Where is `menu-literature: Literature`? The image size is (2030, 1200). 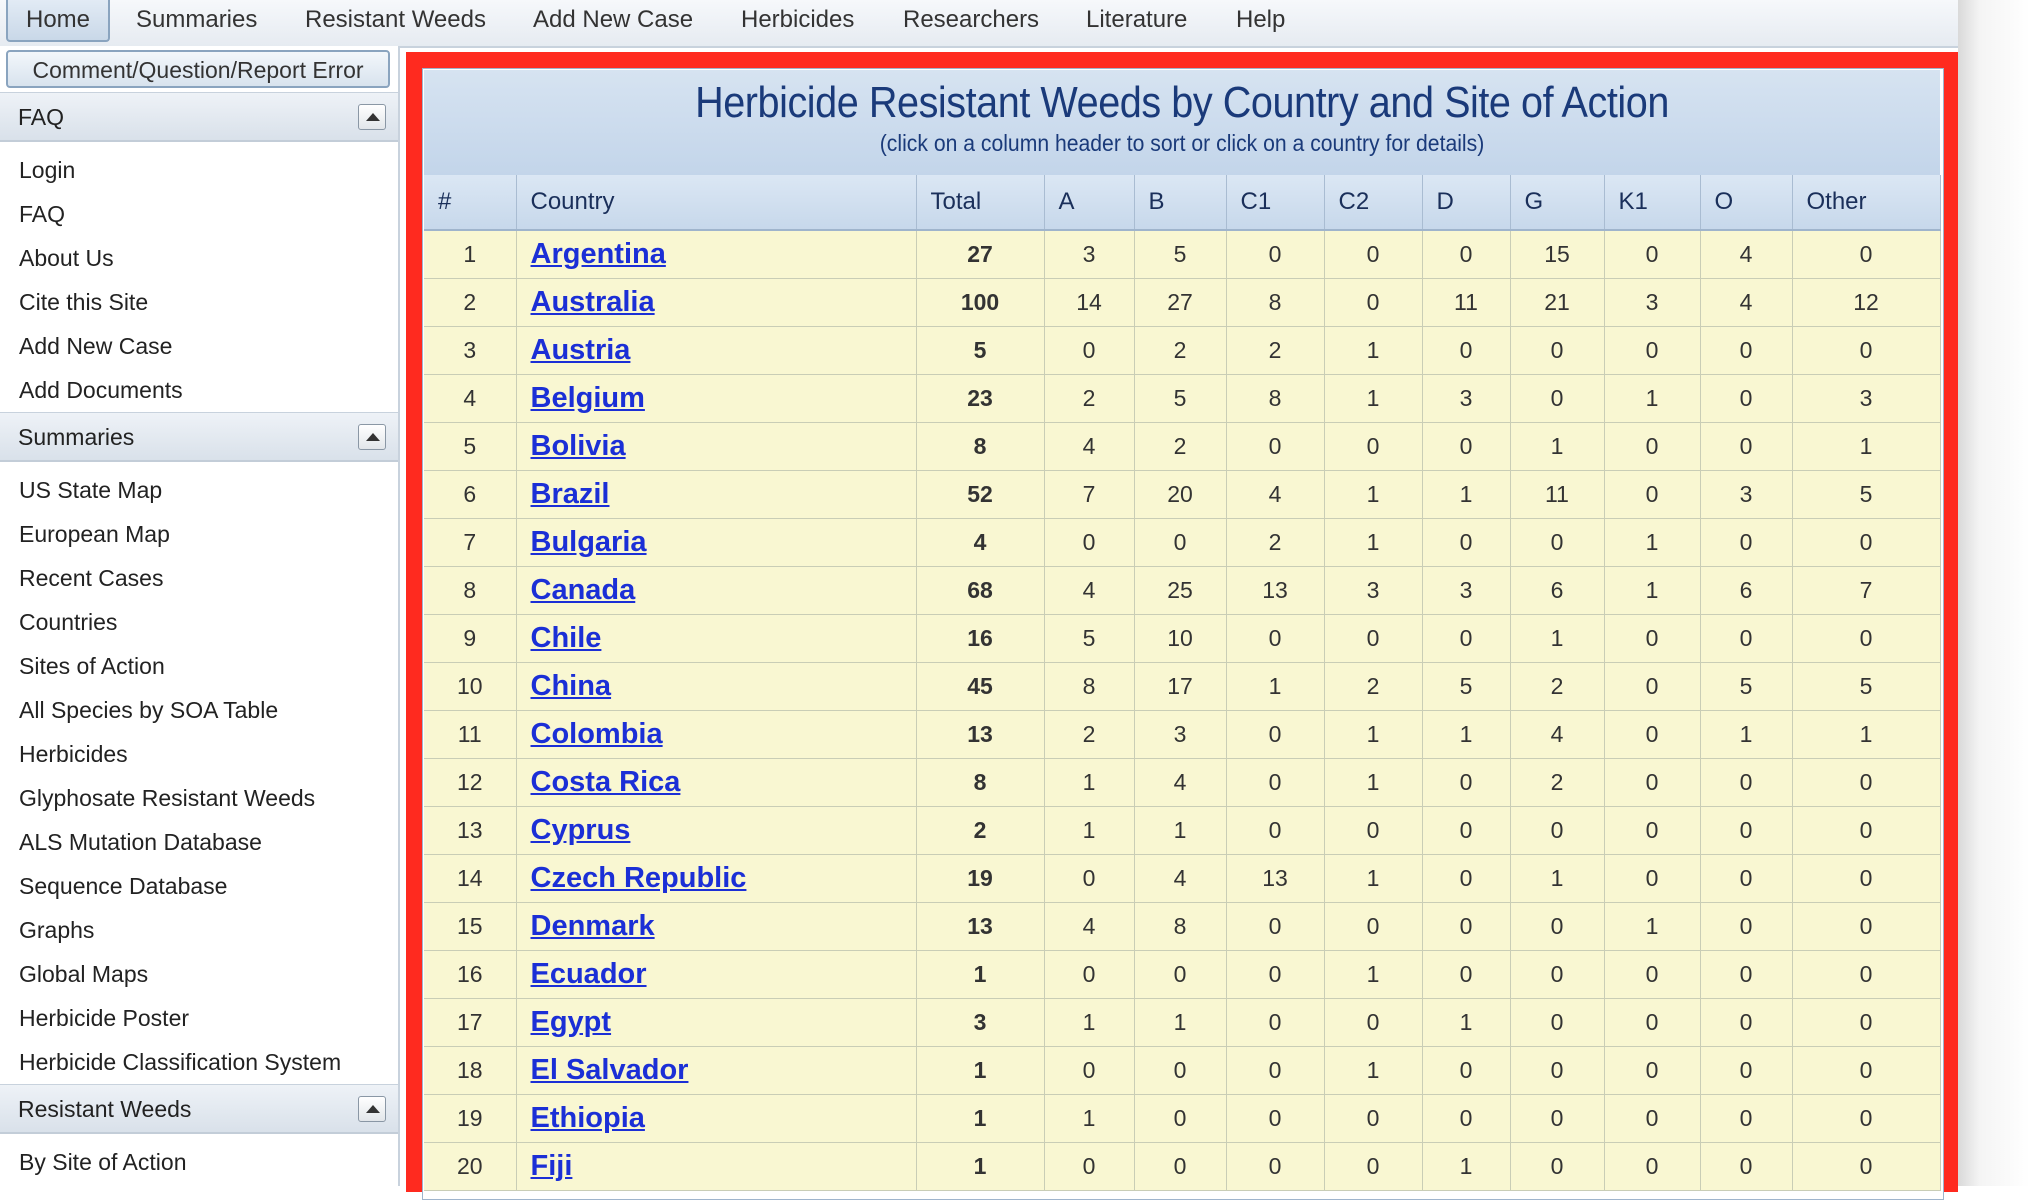
menu-literature: Literature is located at coordinates (1137, 19).